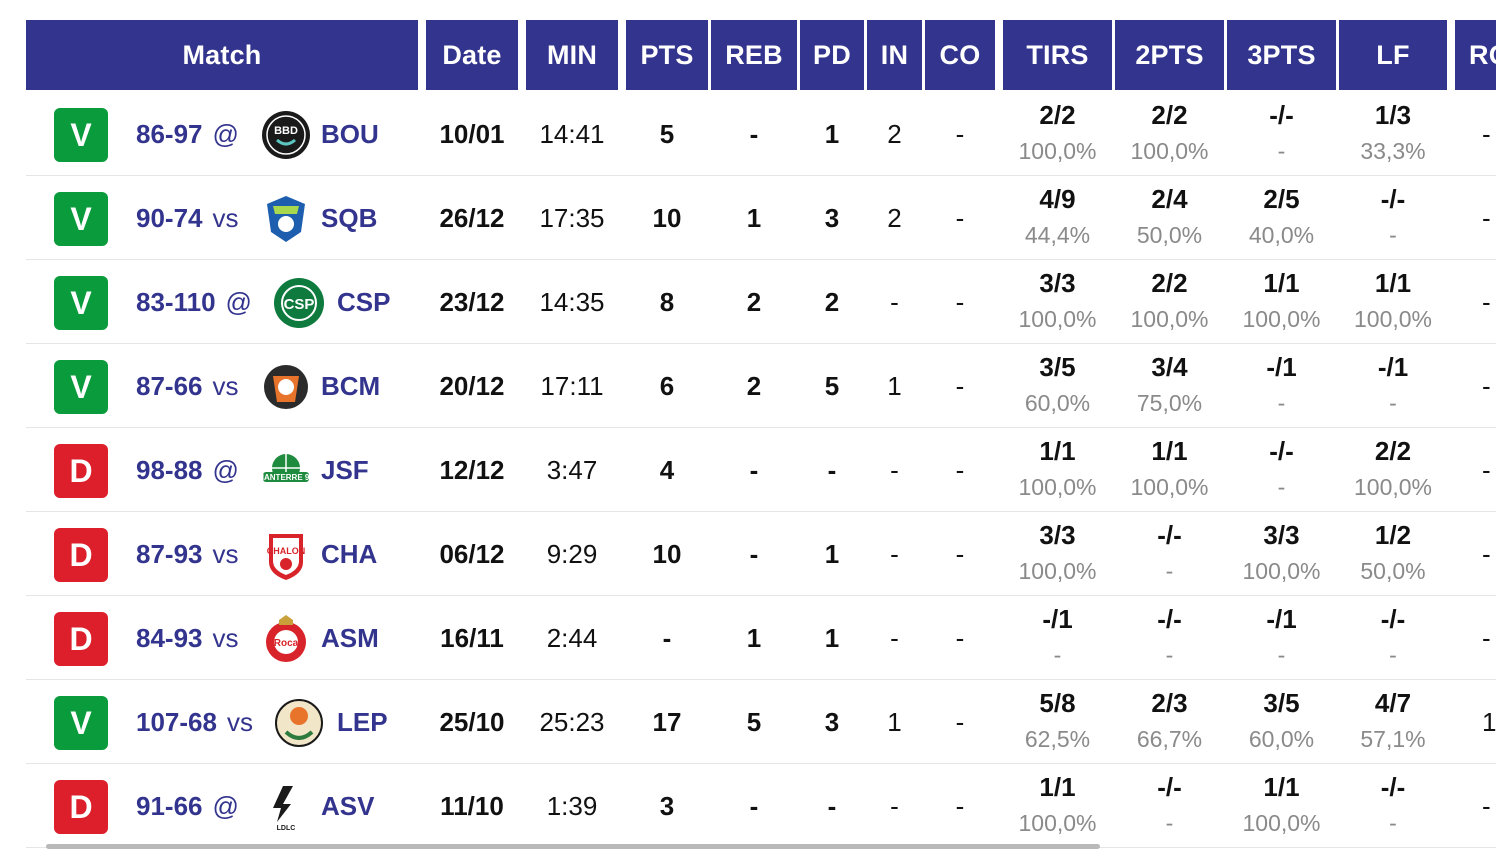 Image resolution: width=1496 pixels, height=852 pixels. What do you see at coordinates (169, 133) in the screenshot?
I see `match-score: 86-97` at bounding box center [169, 133].